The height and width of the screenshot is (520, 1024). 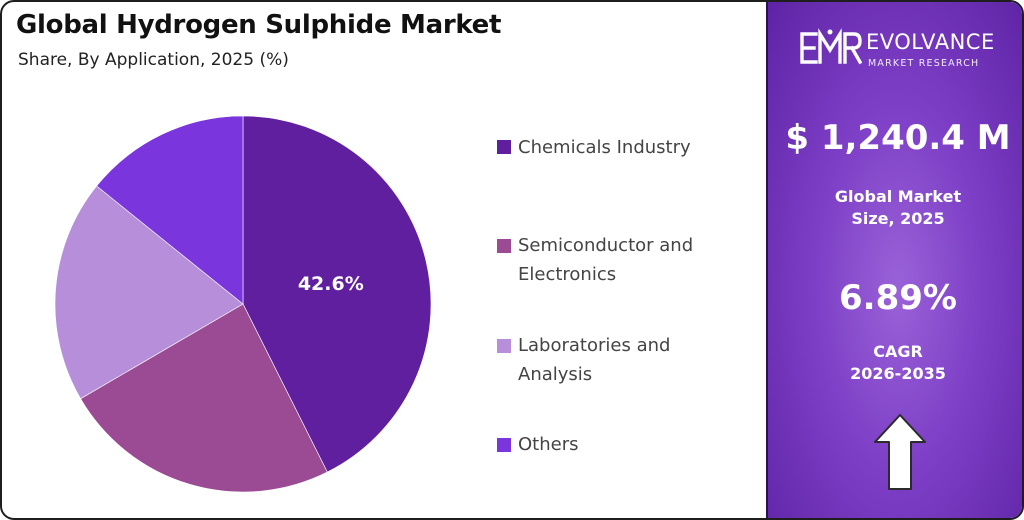 I want to click on brand-logo: EVOLVANCE MARKET RESEARCH, so click(x=908, y=53).